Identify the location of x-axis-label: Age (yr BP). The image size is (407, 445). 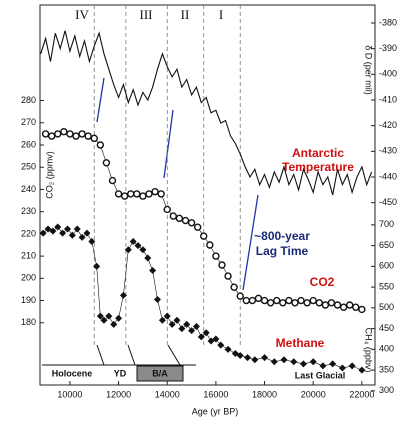
(215, 411).